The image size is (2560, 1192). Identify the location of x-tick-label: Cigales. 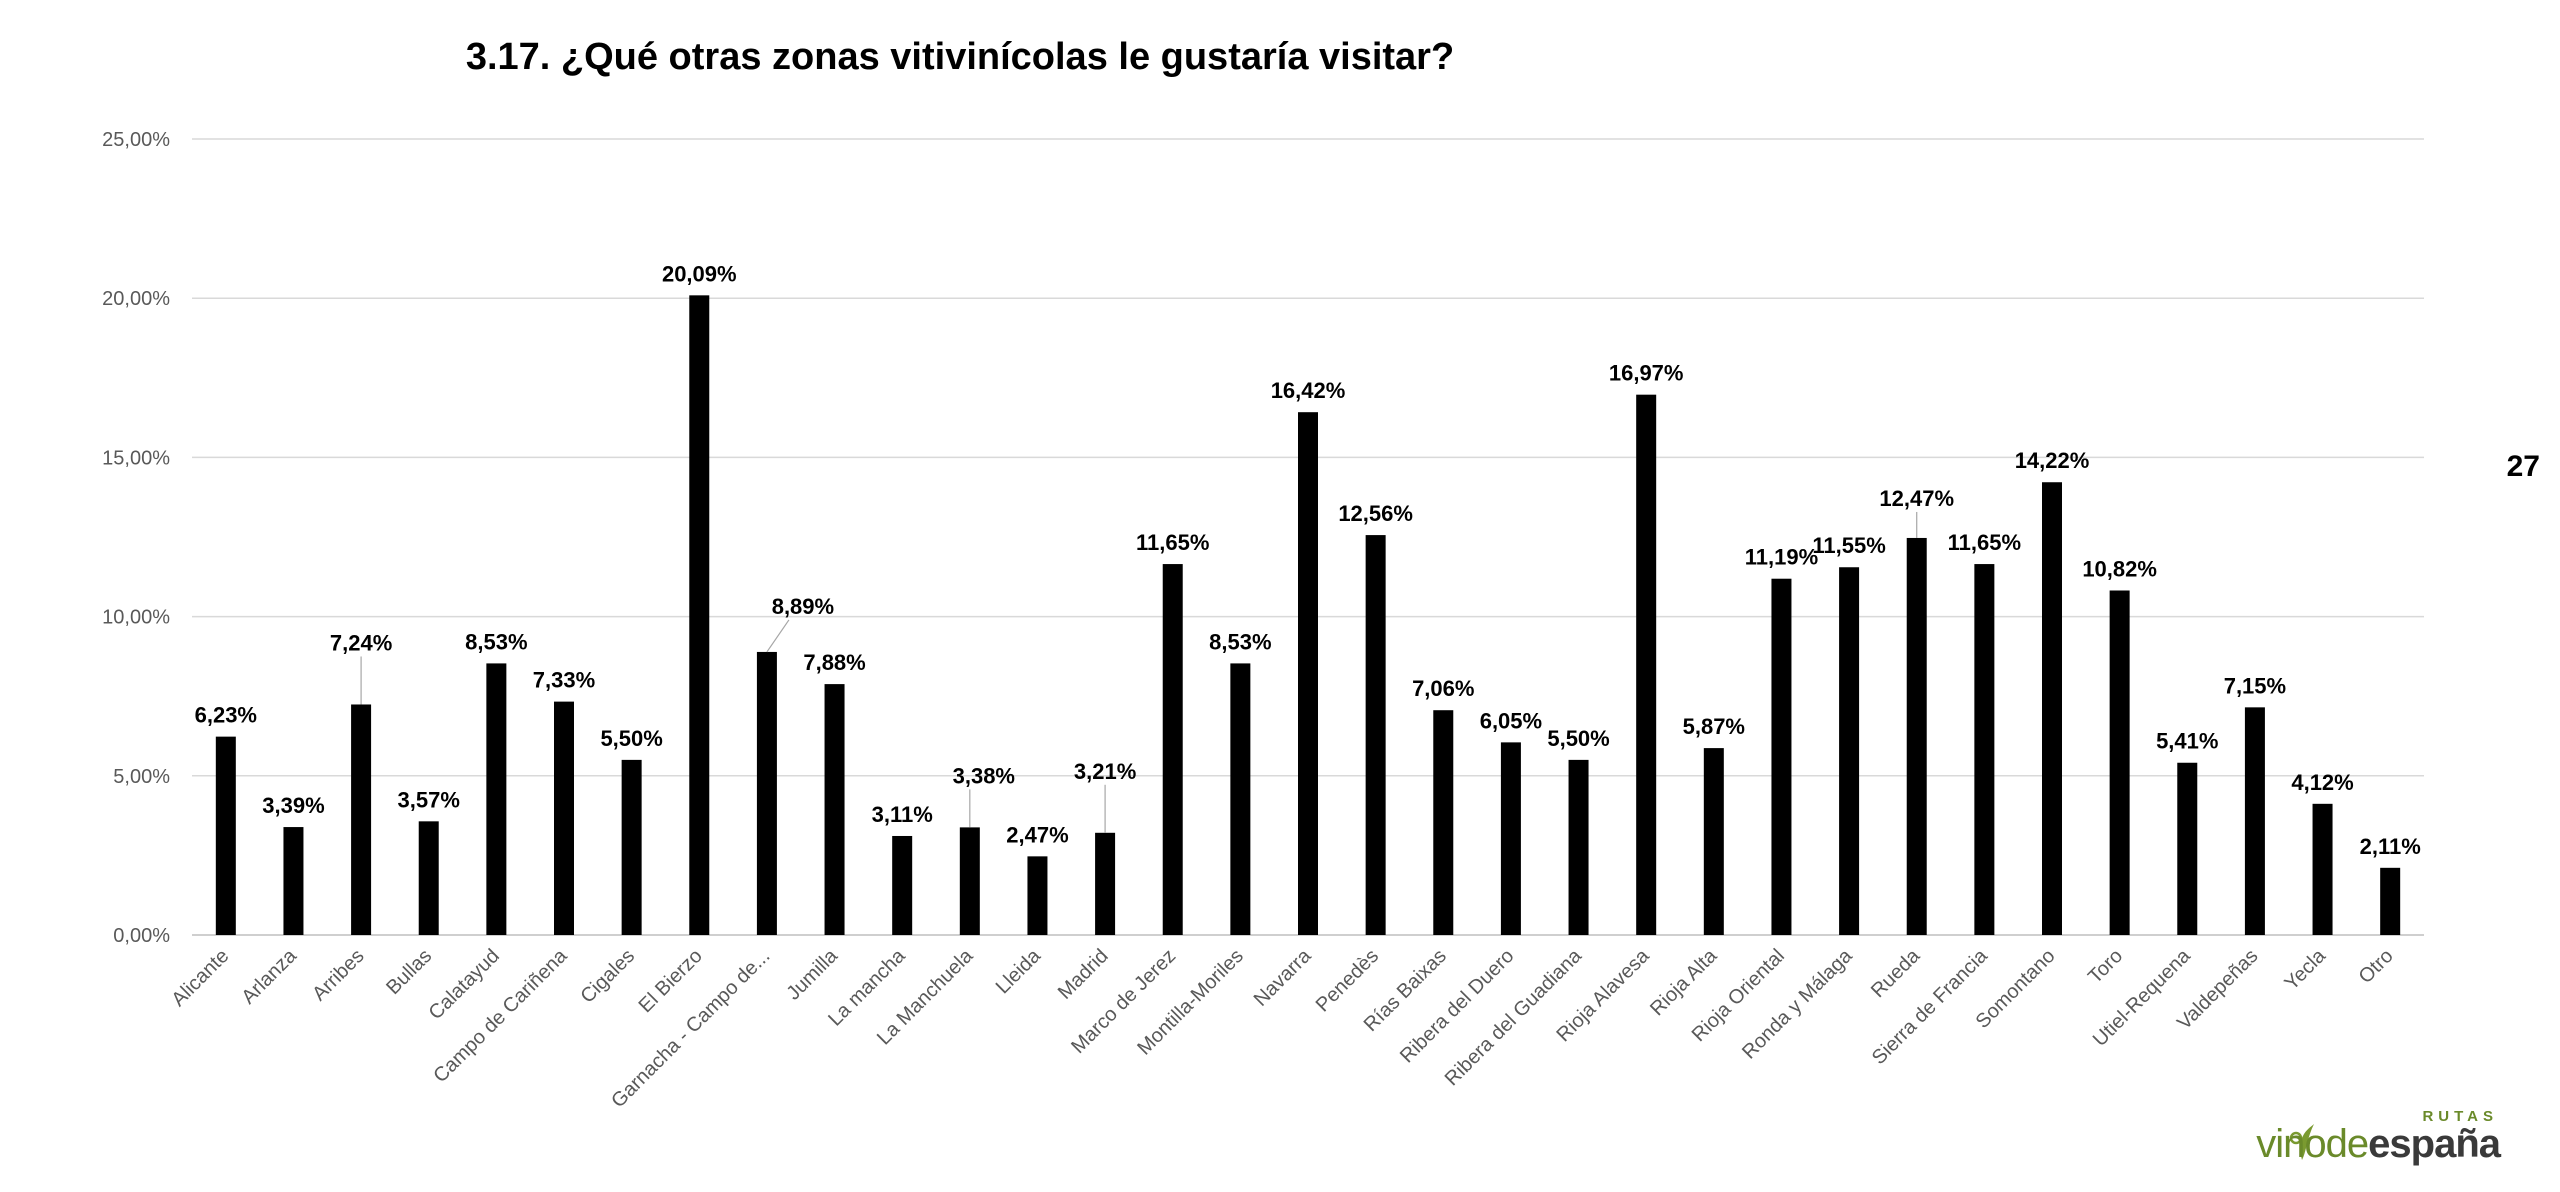
(607, 976).